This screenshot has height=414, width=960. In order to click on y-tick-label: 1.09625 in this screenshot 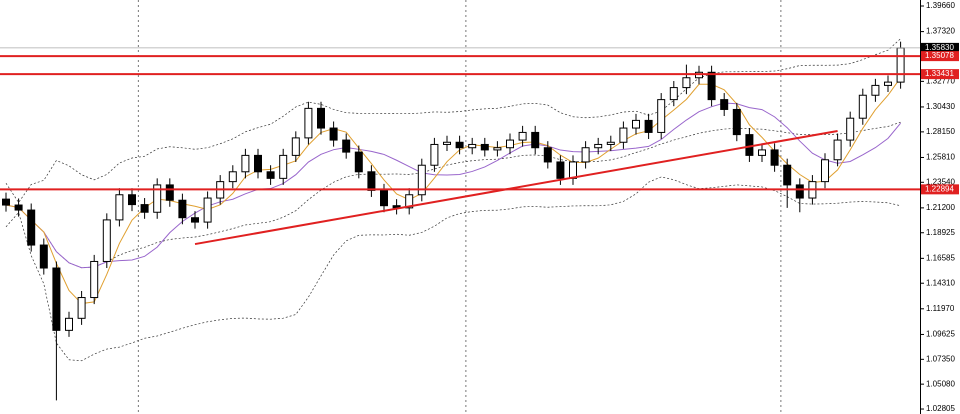, I will do `click(940, 334)`.